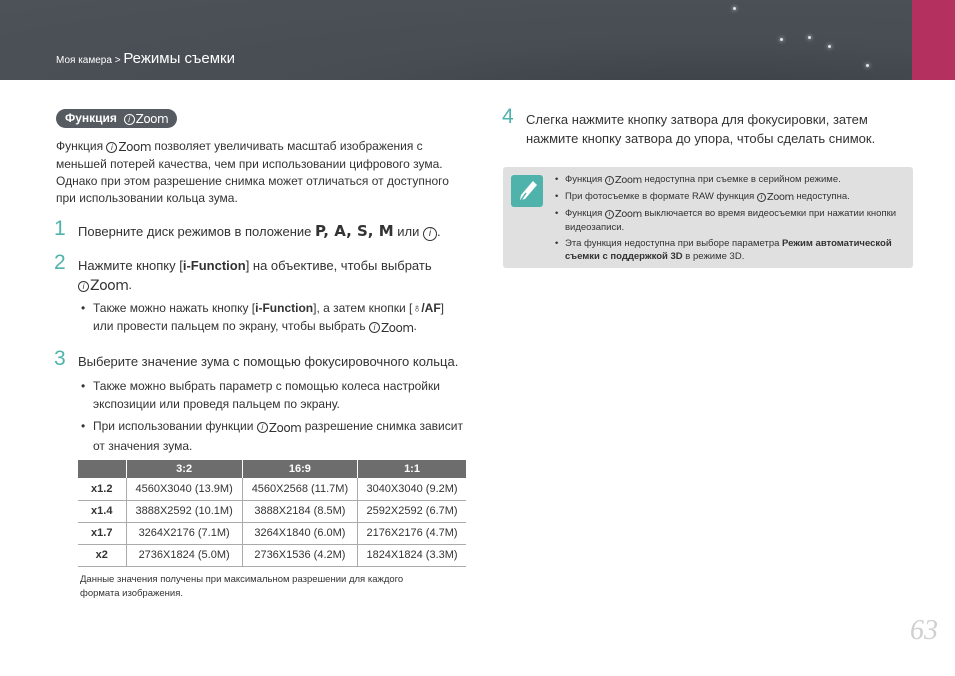 This screenshot has width=955, height=676. What do you see at coordinates (363, 308) in the screenshot?
I see `bullet-text: ], а затем кнопки [` at bounding box center [363, 308].